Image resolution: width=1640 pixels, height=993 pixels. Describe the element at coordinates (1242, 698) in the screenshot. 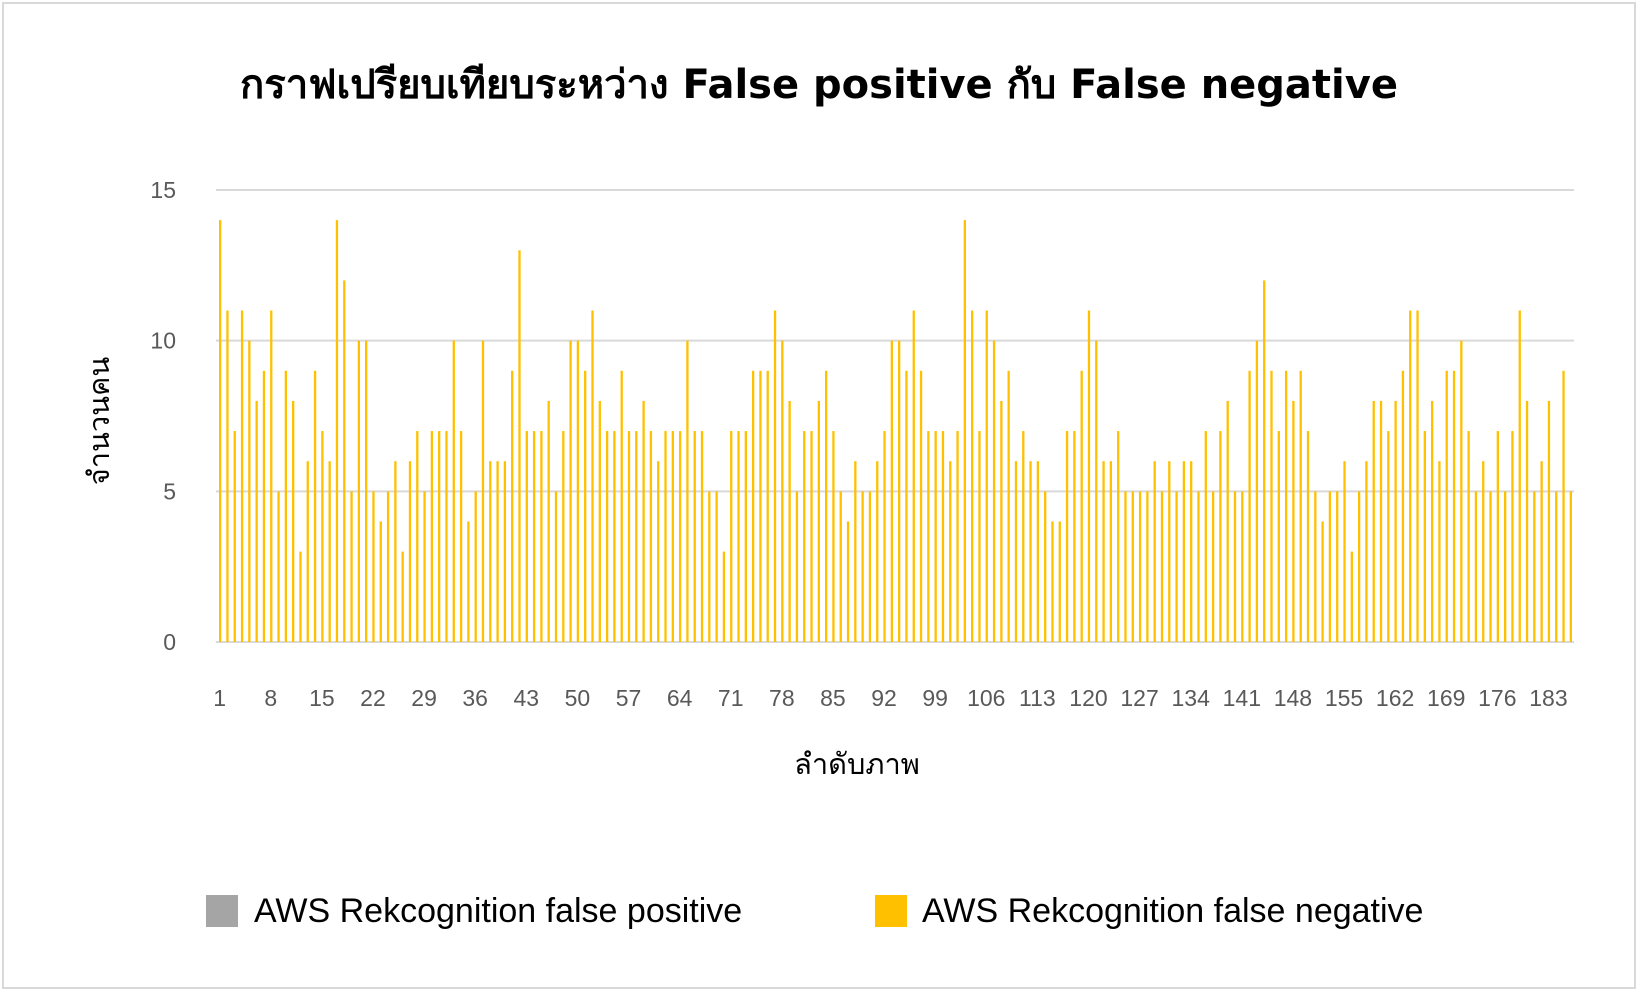

I see `x-tick-label: 141` at that location.